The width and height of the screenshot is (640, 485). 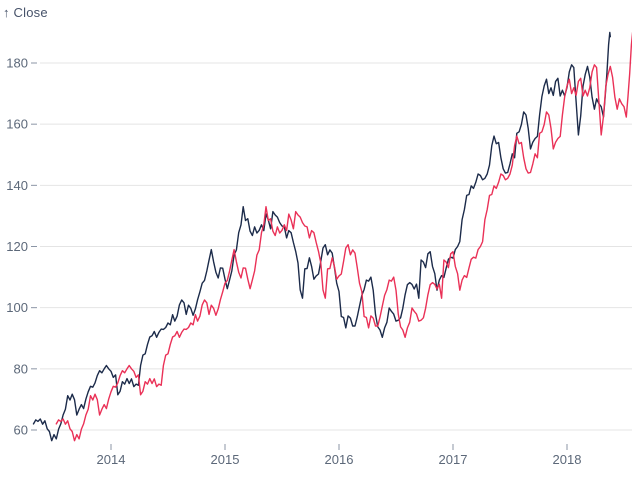 What do you see at coordinates (17, 307) in the screenshot?
I see `y-tick-label: 100` at bounding box center [17, 307].